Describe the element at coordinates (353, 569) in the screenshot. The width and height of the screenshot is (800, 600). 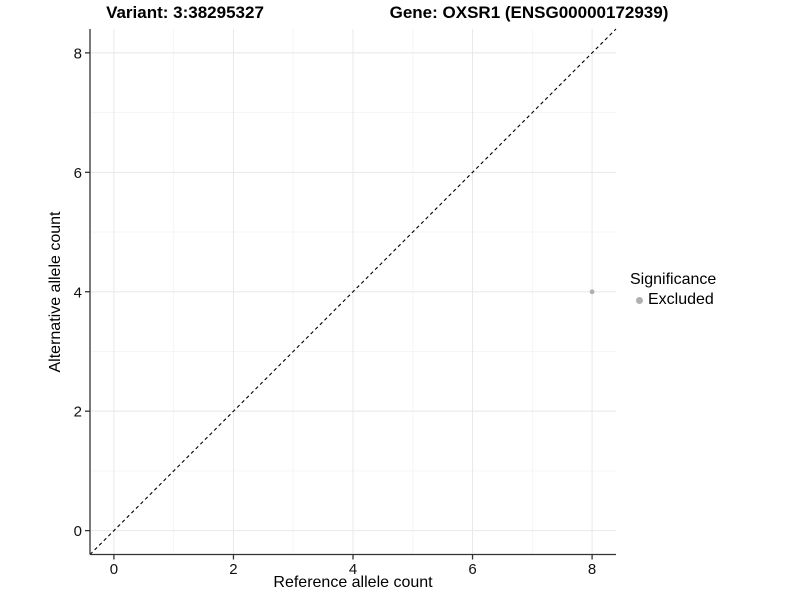
I see `x-tick-label: 4` at that location.